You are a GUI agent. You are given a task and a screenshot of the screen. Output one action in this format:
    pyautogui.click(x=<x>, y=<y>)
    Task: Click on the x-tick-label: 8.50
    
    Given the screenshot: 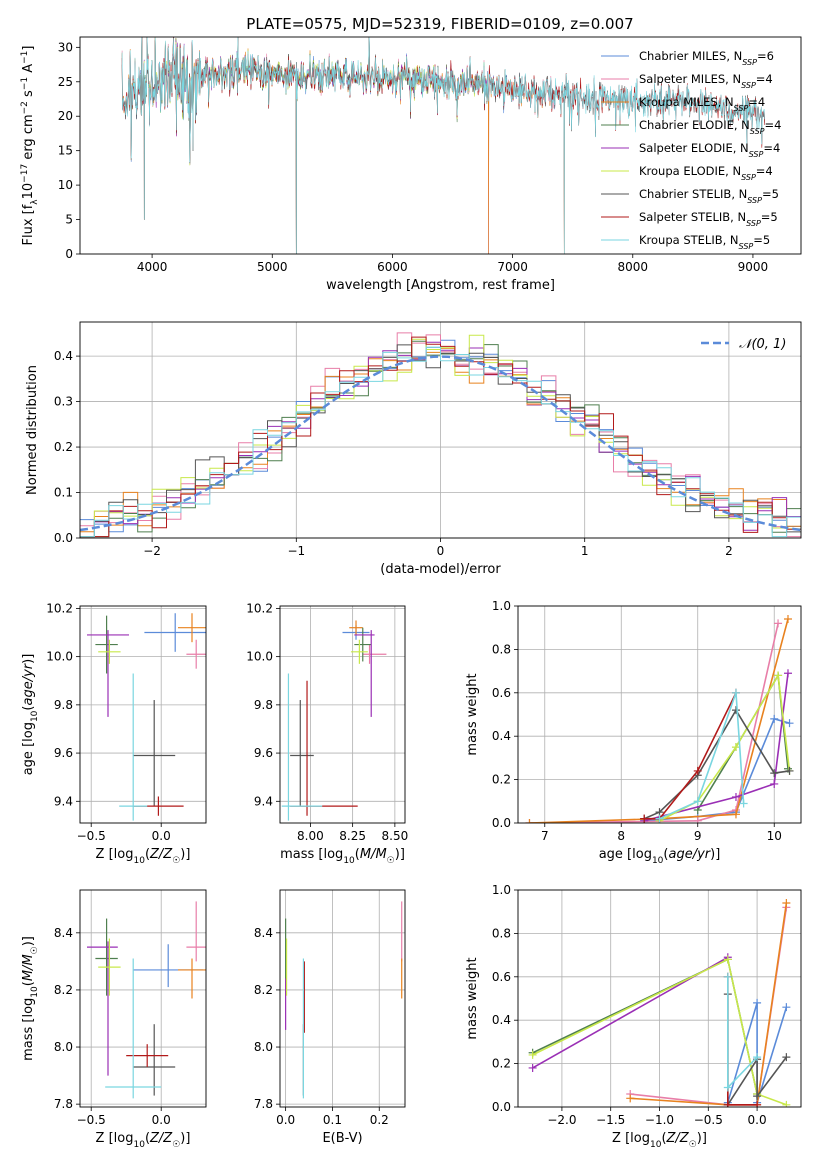 What is the action you would take?
    pyautogui.click(x=395, y=836)
    